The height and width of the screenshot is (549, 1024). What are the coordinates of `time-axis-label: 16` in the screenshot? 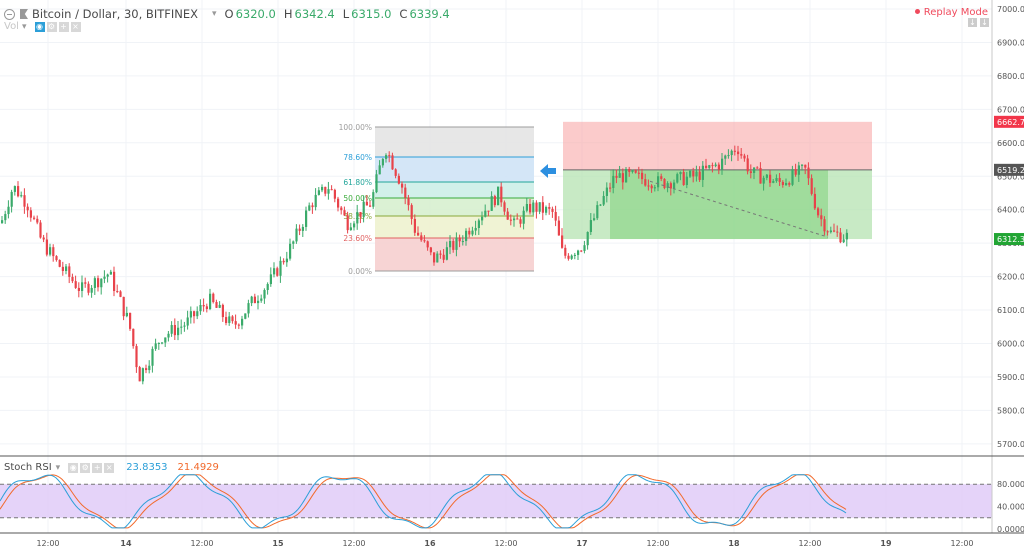 It's located at (430, 543).